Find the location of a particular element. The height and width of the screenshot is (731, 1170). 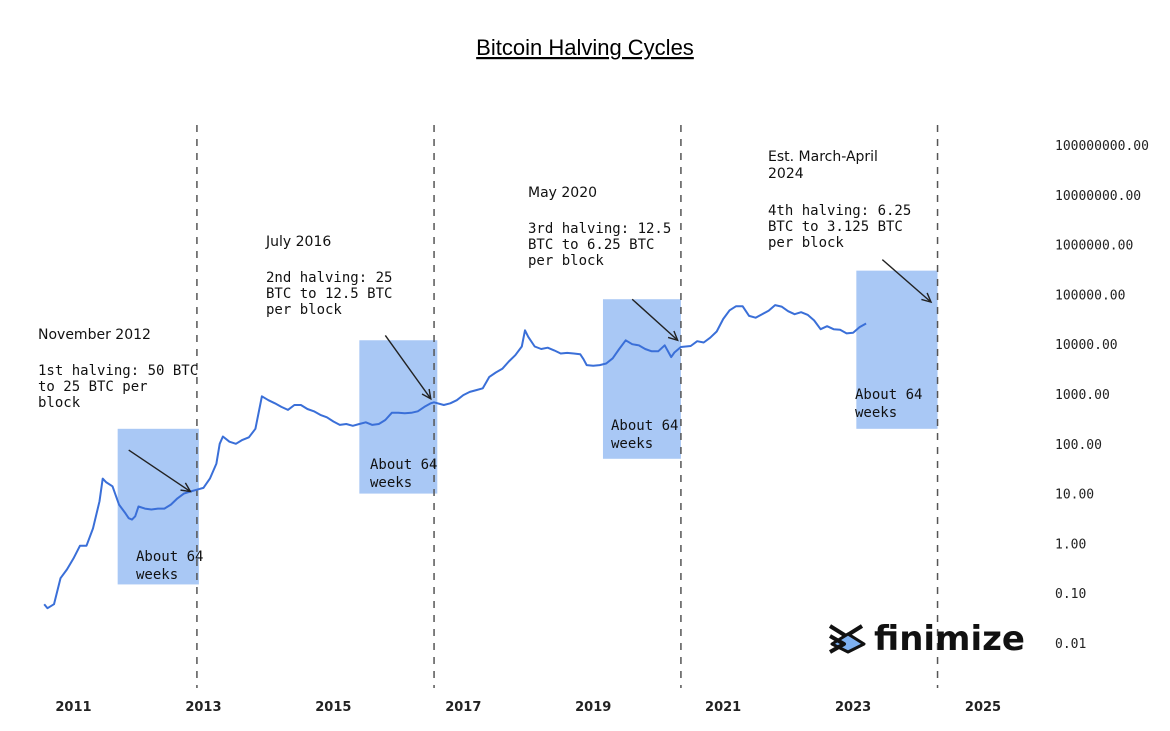

y-tick-label: 10.00 is located at coordinates (1074, 495).